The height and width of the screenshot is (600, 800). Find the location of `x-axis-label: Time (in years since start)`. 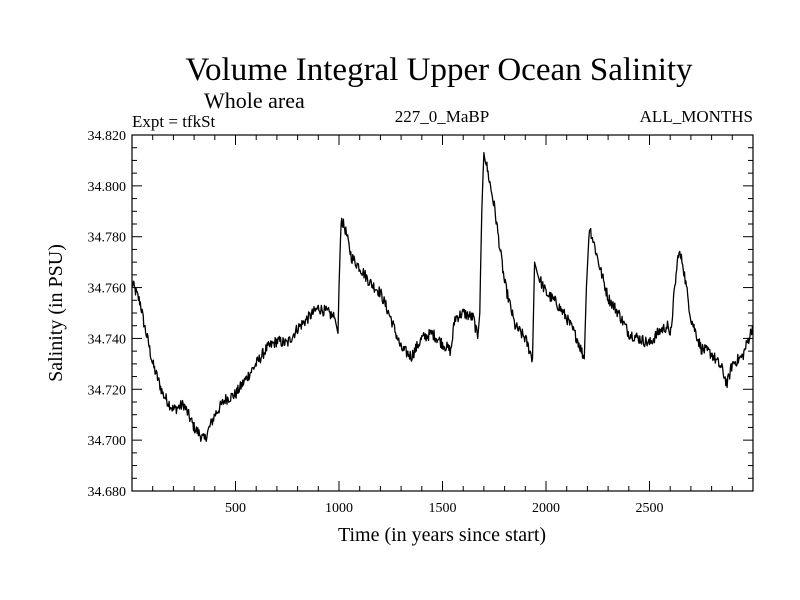

x-axis-label: Time (in years since start) is located at coordinates (442, 535).